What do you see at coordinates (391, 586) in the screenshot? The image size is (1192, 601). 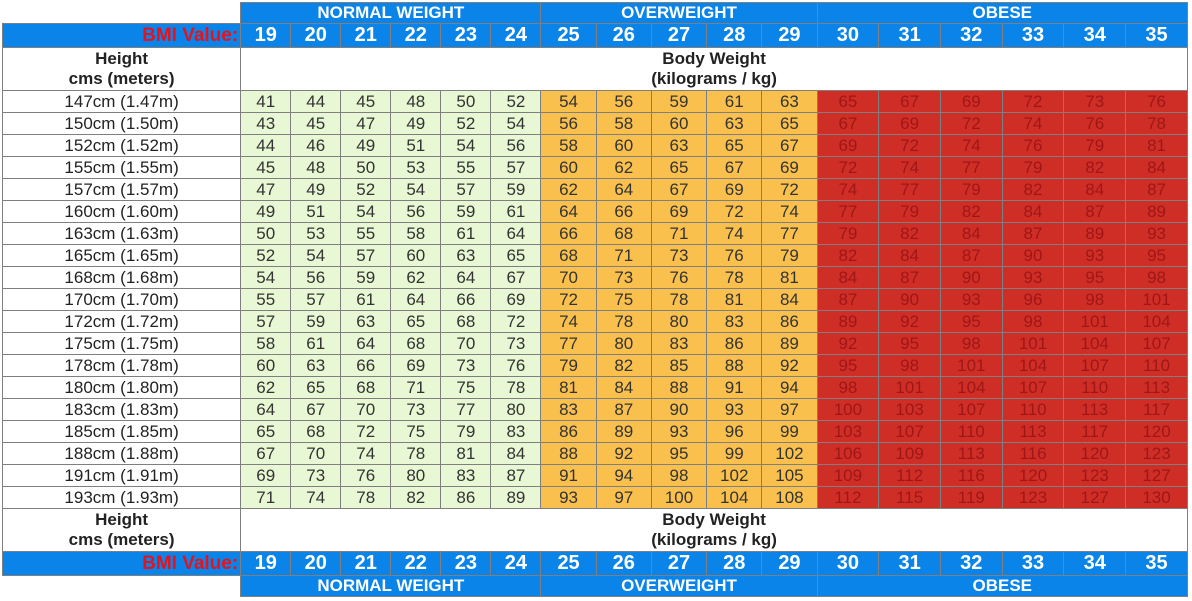 I see `category-header: NORMAL WEIGHT` at bounding box center [391, 586].